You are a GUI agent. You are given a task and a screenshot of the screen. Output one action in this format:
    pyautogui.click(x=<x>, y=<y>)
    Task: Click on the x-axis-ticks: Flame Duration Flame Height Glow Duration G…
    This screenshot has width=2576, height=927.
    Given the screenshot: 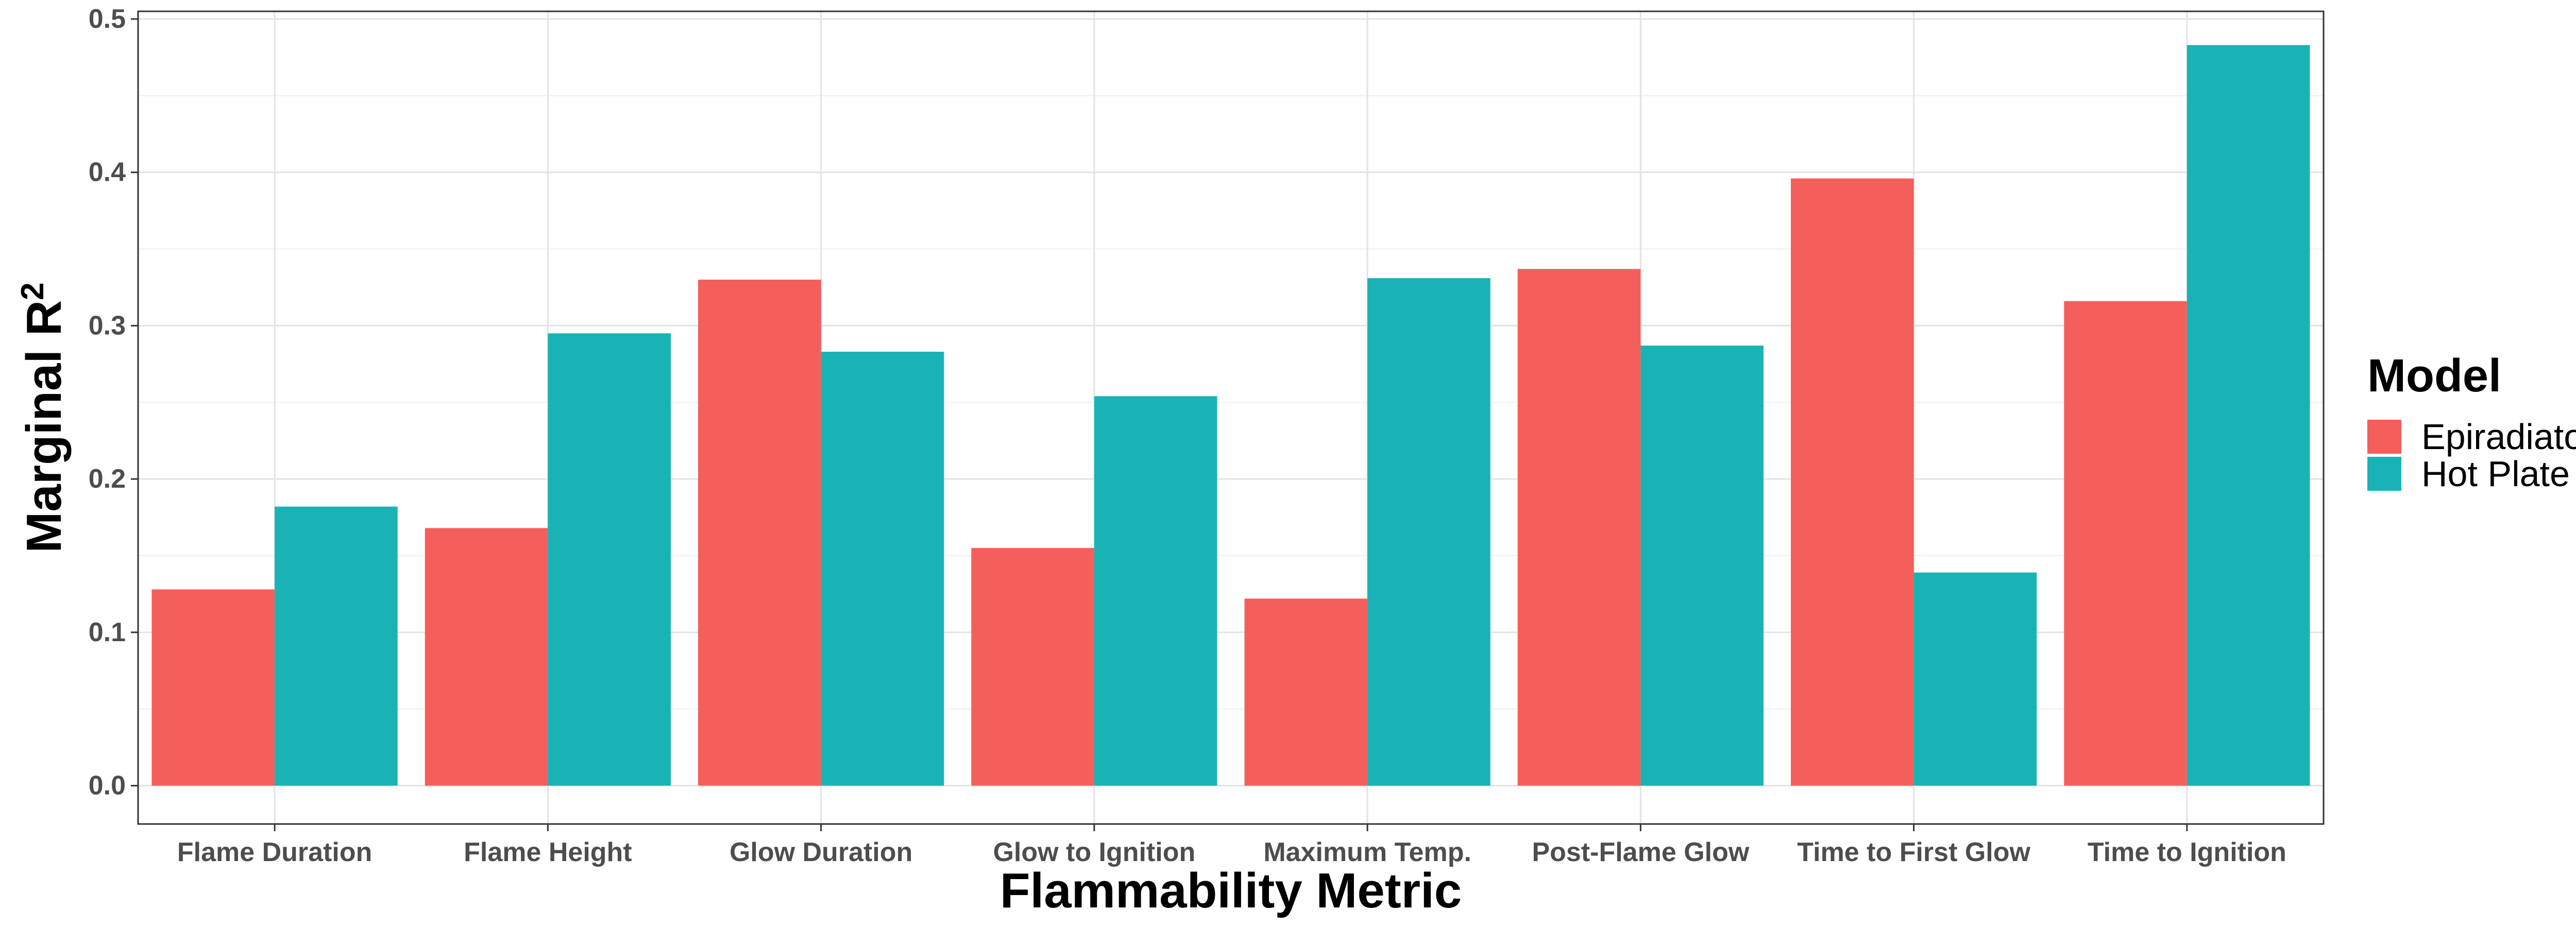 What is the action you would take?
    pyautogui.click(x=1231, y=846)
    